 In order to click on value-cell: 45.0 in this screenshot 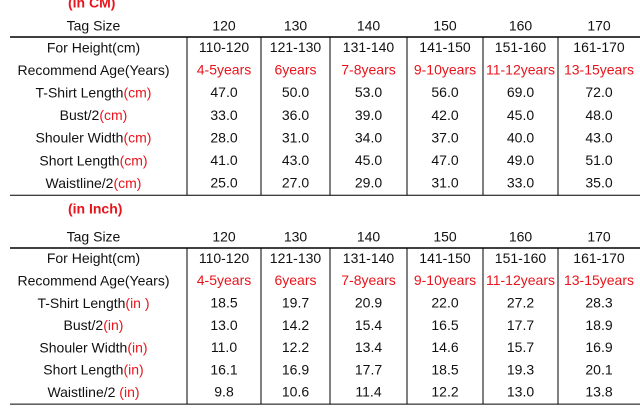, I will do `click(368, 160)`.